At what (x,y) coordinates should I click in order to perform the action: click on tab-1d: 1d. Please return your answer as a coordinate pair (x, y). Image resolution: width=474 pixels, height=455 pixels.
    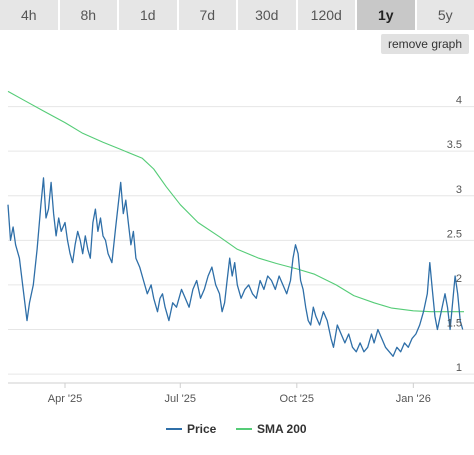
    Looking at the image, I should click on (148, 15).